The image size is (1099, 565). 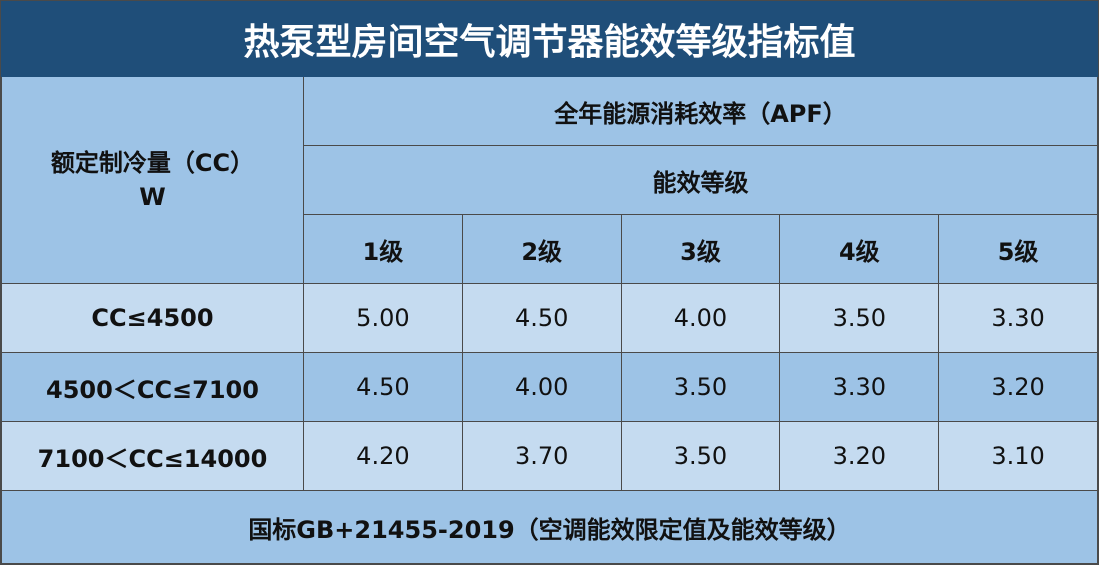 What do you see at coordinates (152, 180) in the screenshot?
I see `row-header: 额定制冷量（CC） W` at bounding box center [152, 180].